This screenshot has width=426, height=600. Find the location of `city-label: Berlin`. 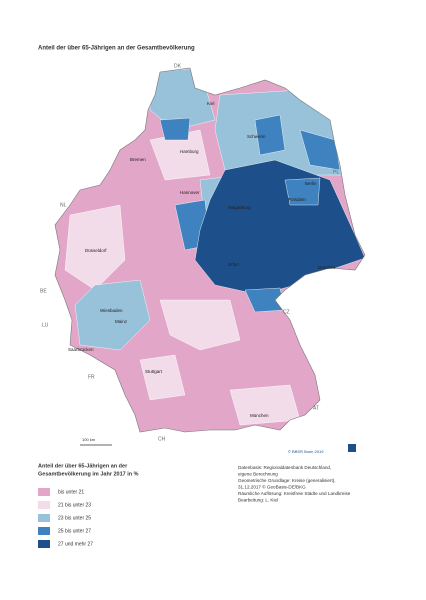

city-label: Berlin is located at coordinates (311, 183).